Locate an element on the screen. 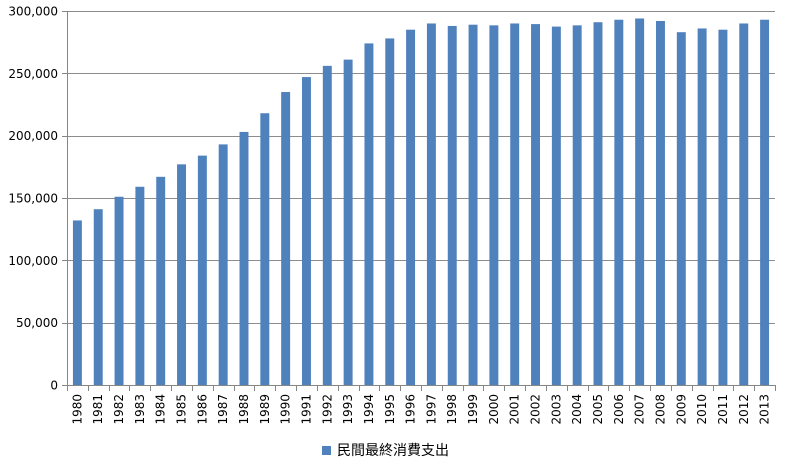  y-tick-label: 100,000 is located at coordinates (33, 261).